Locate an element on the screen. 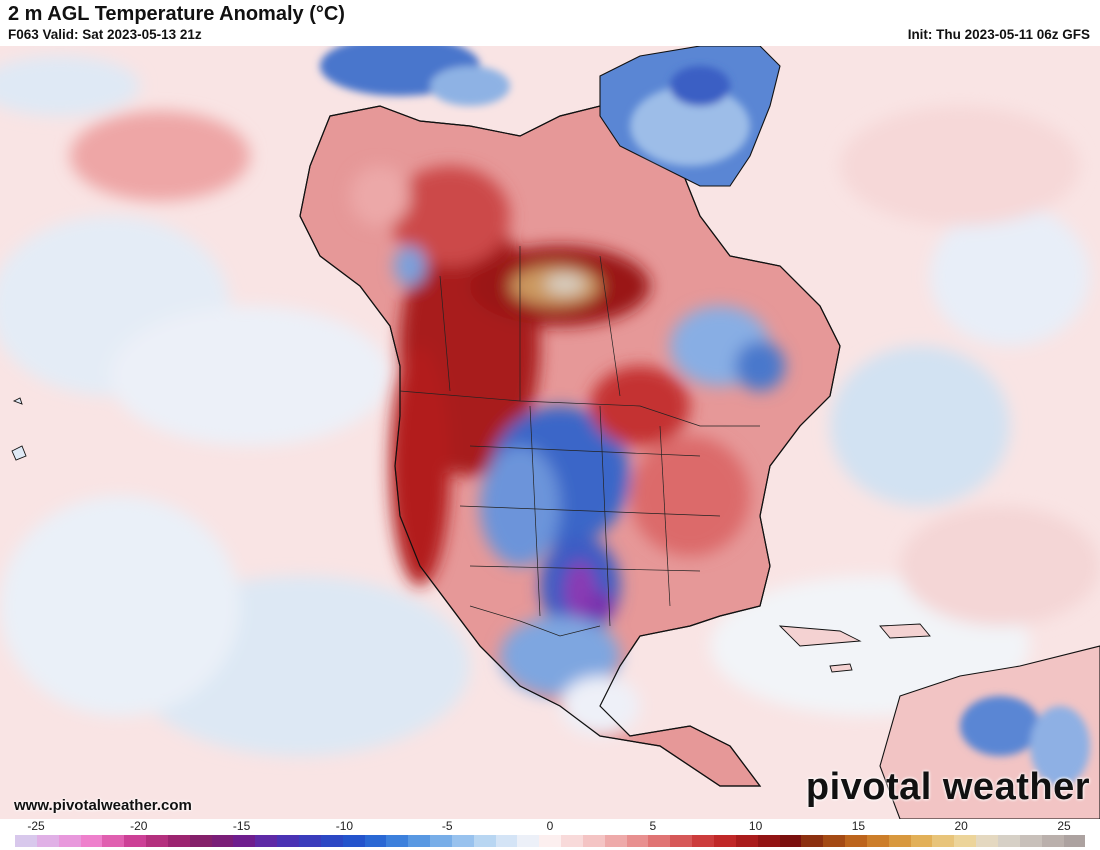 This screenshot has width=1100, height=850. arctic-cold-region is located at coordinates (415, 76).